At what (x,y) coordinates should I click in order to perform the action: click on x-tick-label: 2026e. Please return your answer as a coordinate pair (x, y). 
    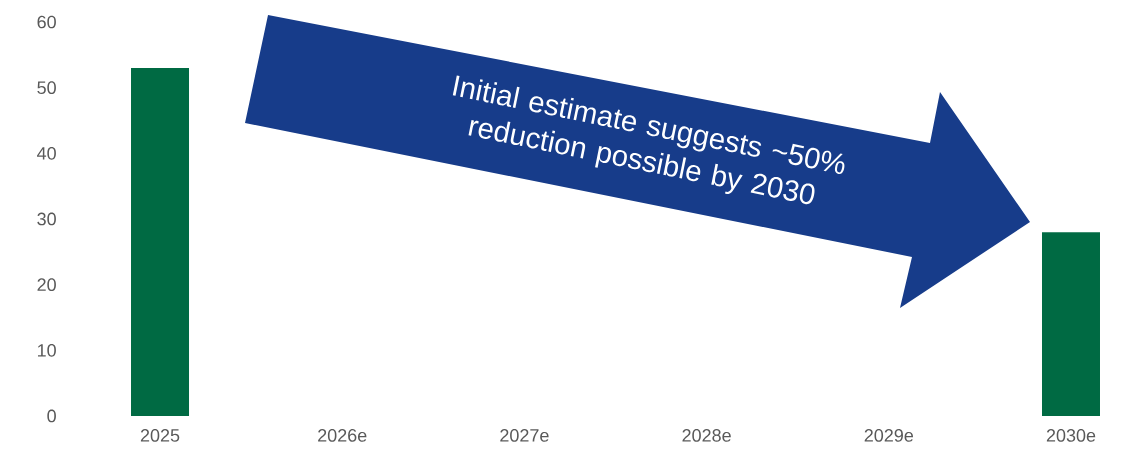
    Looking at the image, I should click on (342, 435).